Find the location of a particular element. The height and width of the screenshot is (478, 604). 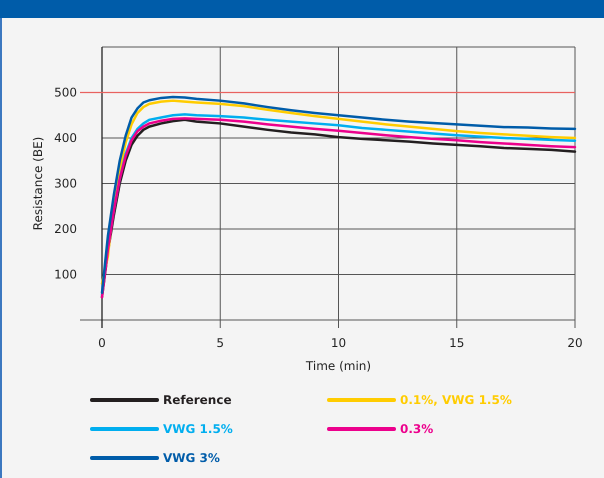

text: Reference is located at coordinates (197, 400).